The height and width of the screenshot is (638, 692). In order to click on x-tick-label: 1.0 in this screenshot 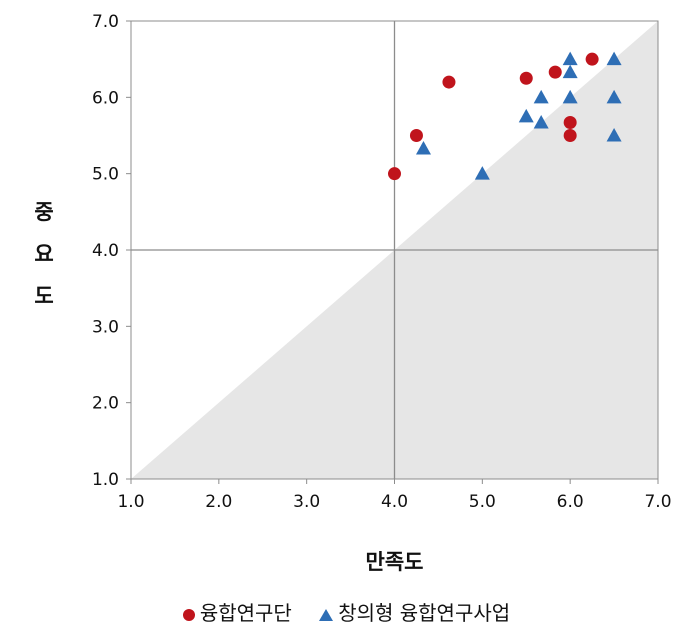, I will do `click(130, 502)`.